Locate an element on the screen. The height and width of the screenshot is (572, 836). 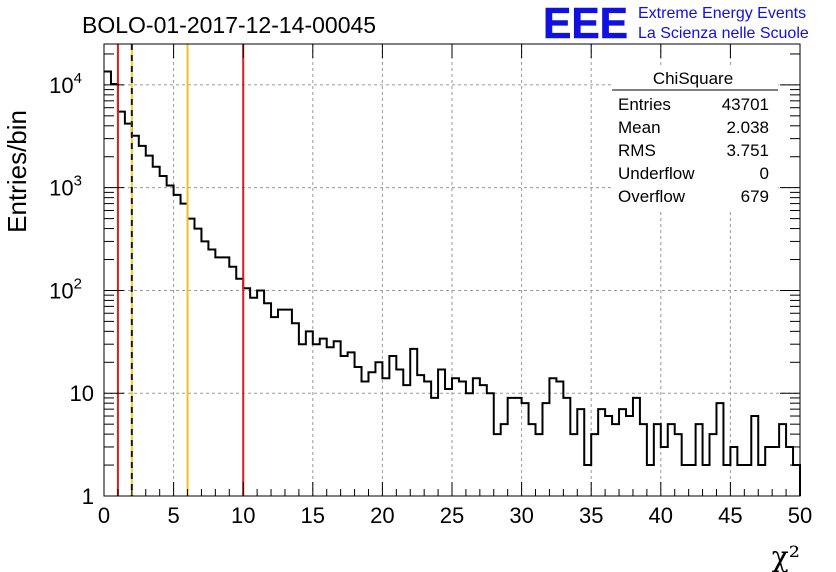
stats-label-mean: Mean is located at coordinates (639, 127).